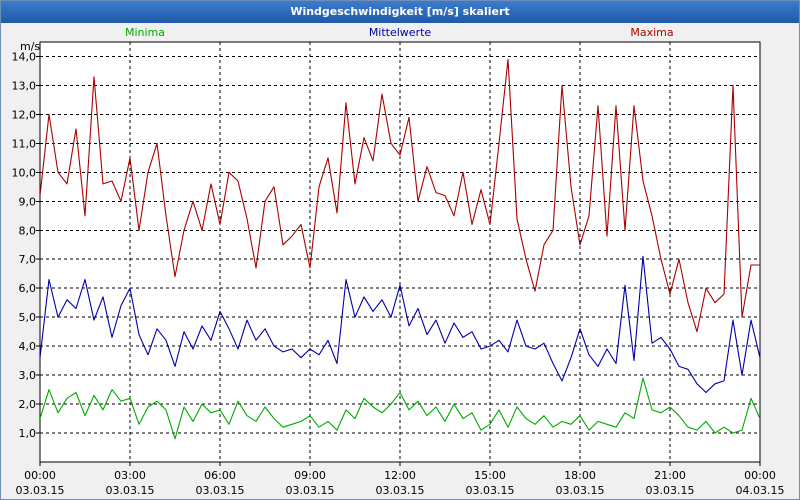 The image size is (800, 500). What do you see at coordinates (670, 475) in the screenshot?
I see `x-tick-time-label: 21:00` at bounding box center [670, 475].